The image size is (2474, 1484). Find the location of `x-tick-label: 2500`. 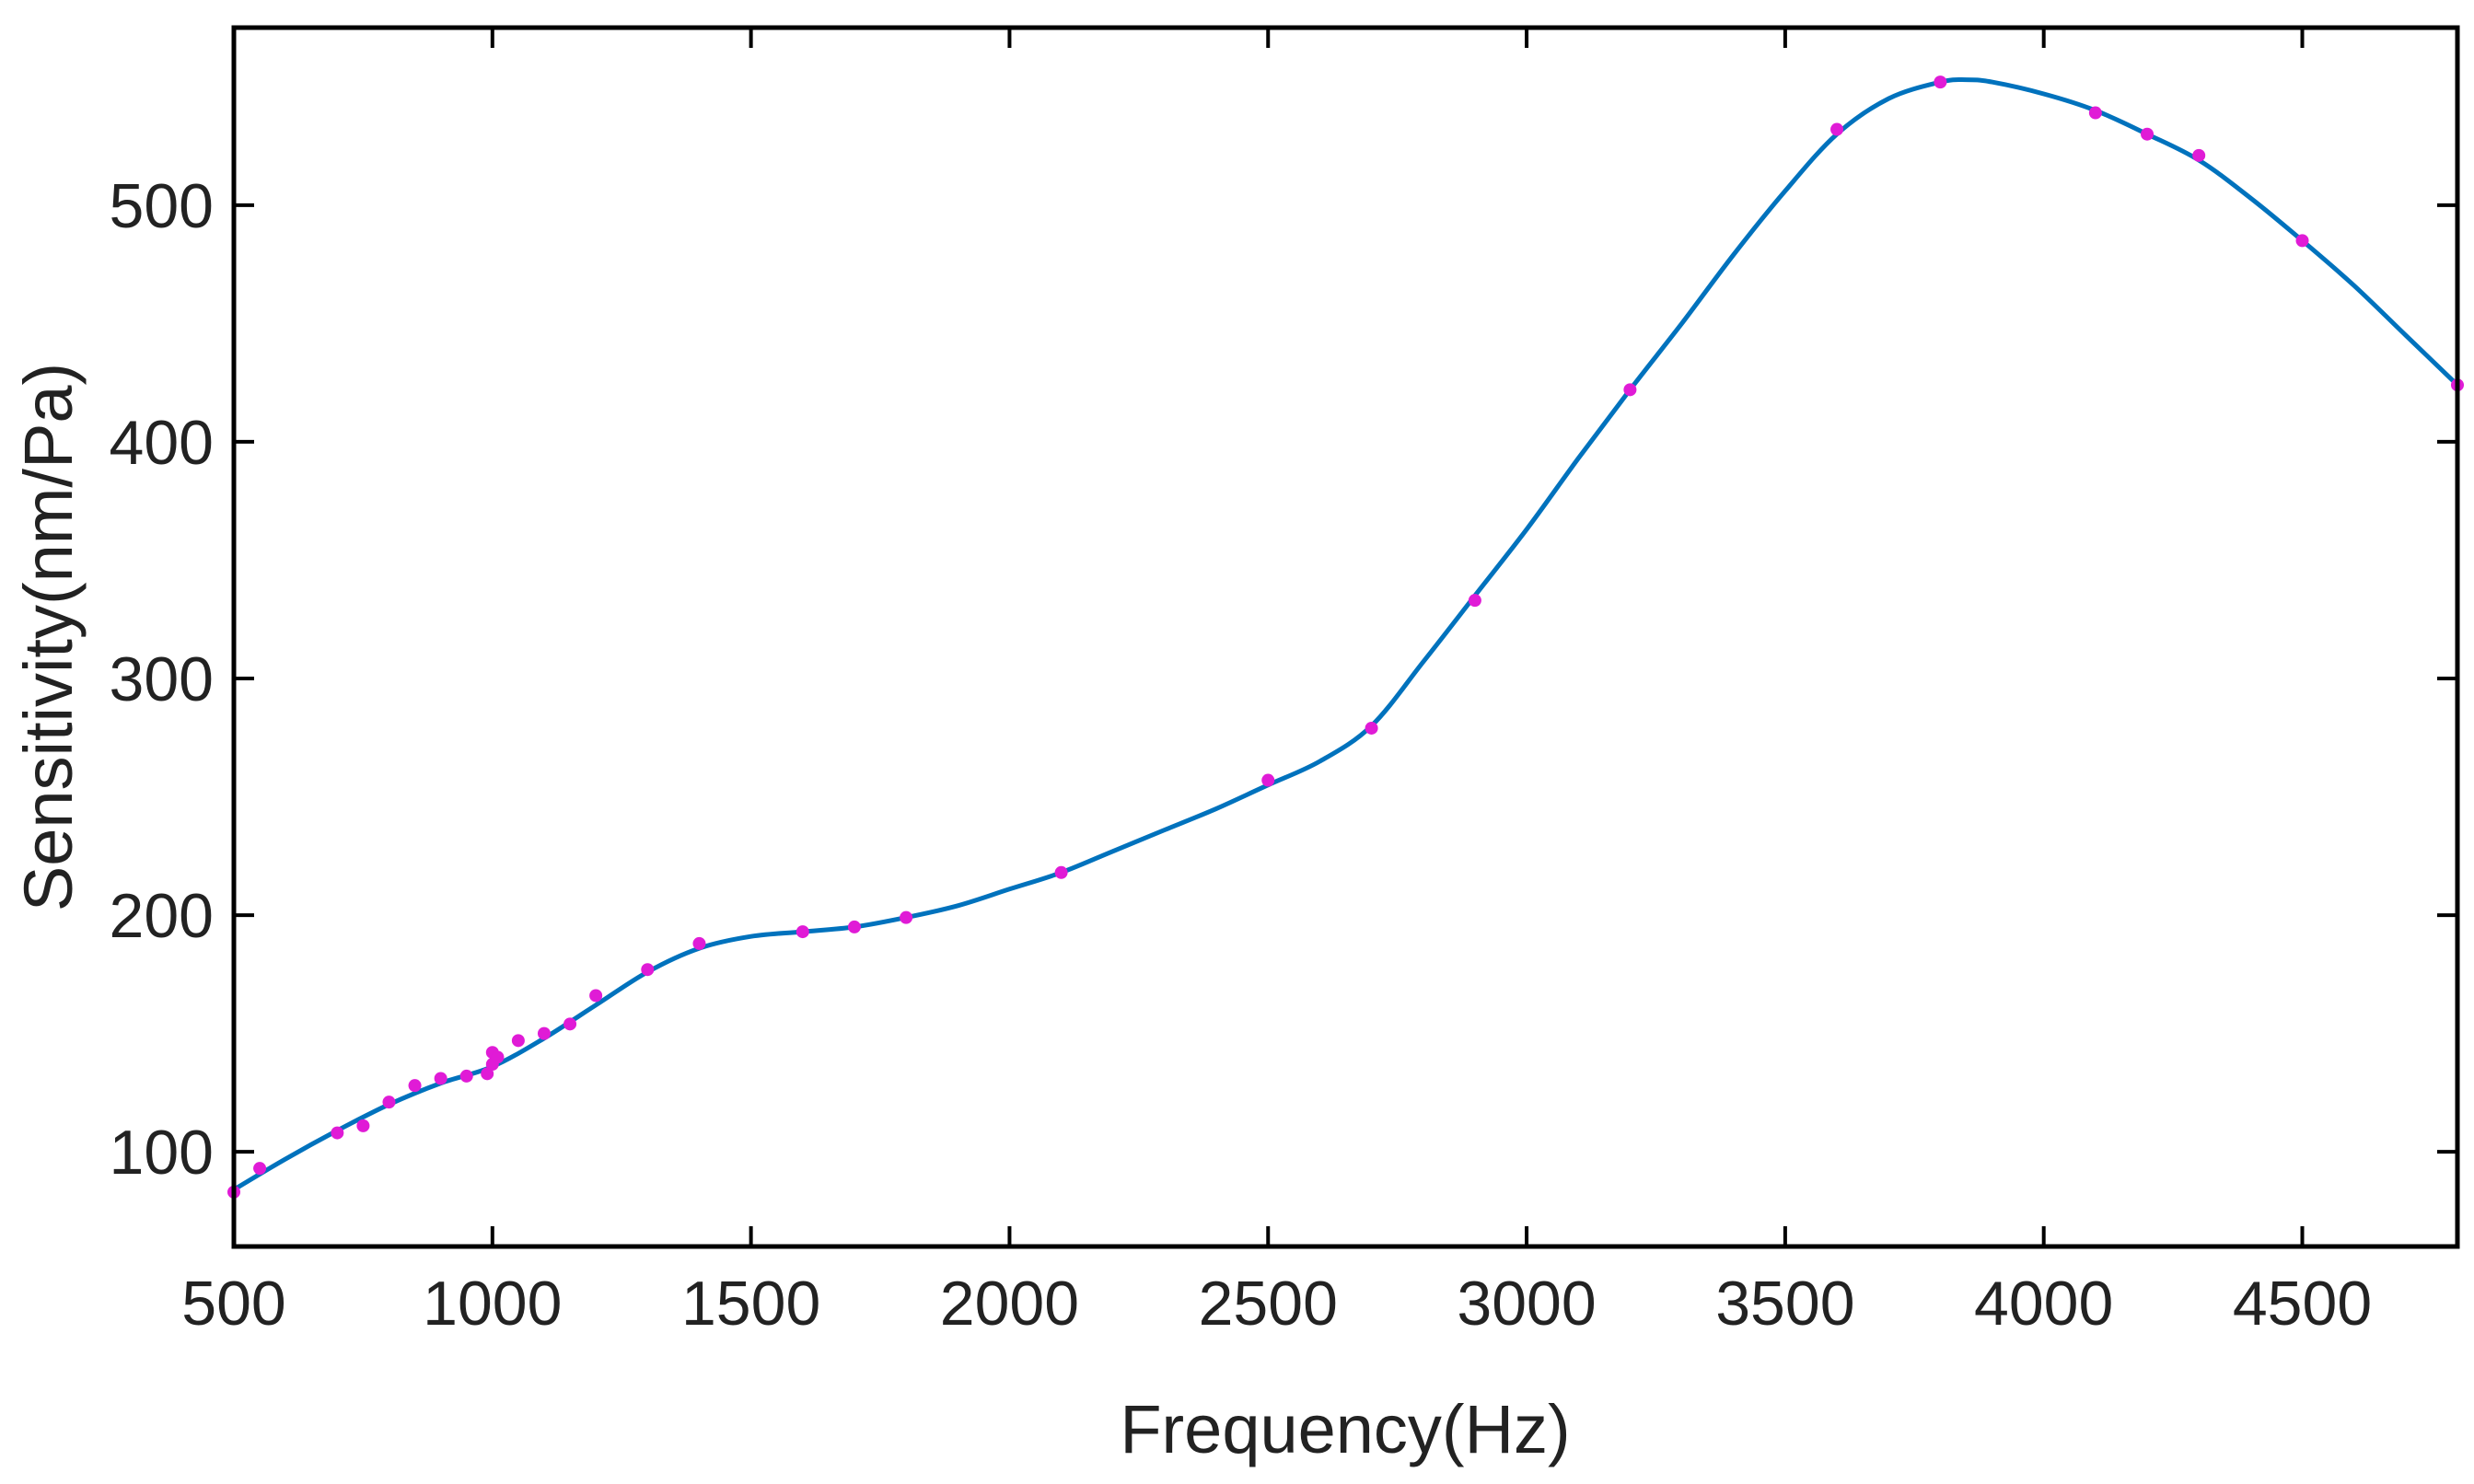

x-tick-label: 2500 is located at coordinates (1268, 1304).